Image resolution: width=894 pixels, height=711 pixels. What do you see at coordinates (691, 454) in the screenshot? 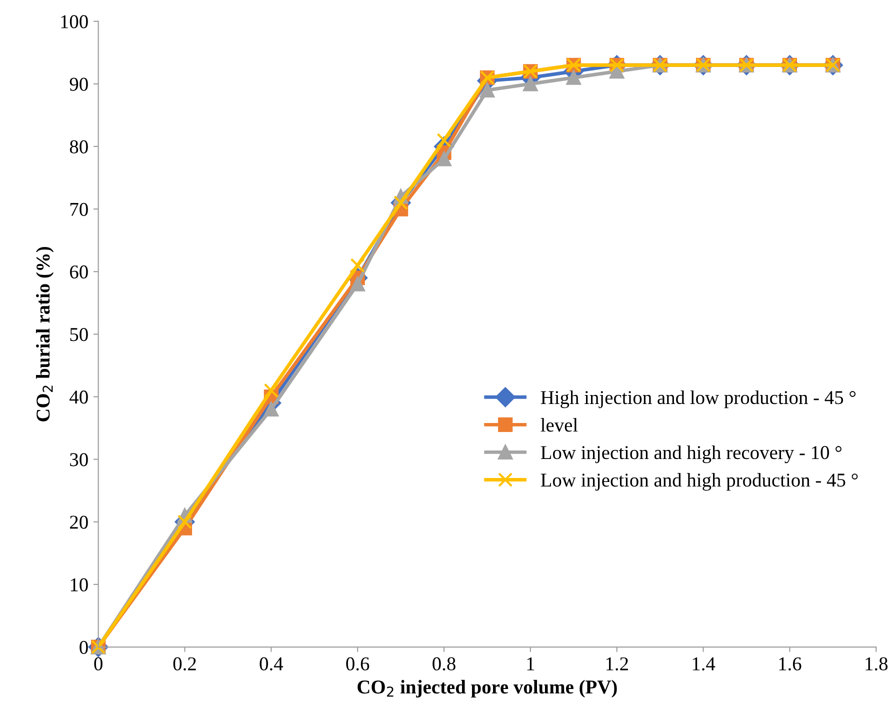
I see `legend-label: Low injection and high recovery - 10 °` at bounding box center [691, 454].